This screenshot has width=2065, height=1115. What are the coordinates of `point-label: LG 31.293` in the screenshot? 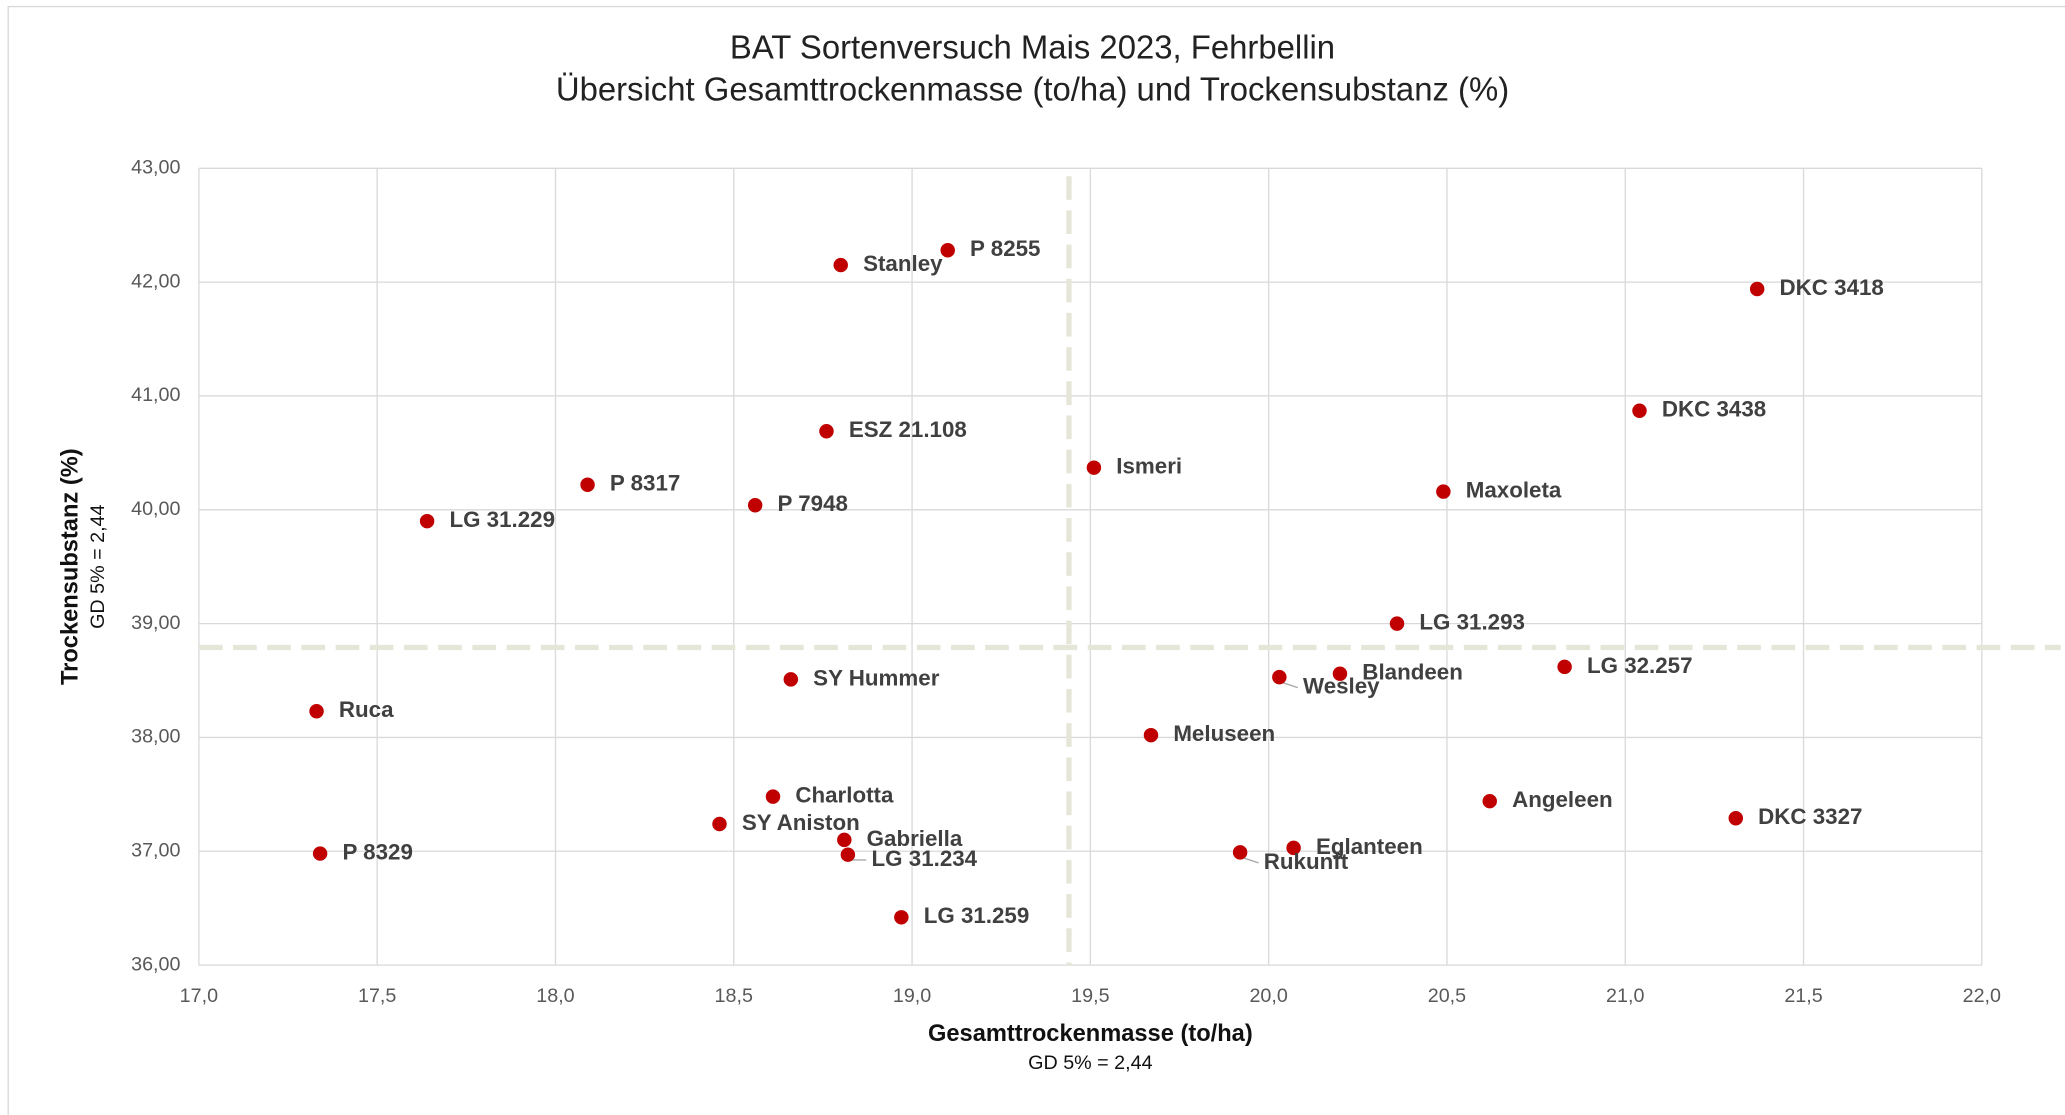 It's located at (1472, 622).